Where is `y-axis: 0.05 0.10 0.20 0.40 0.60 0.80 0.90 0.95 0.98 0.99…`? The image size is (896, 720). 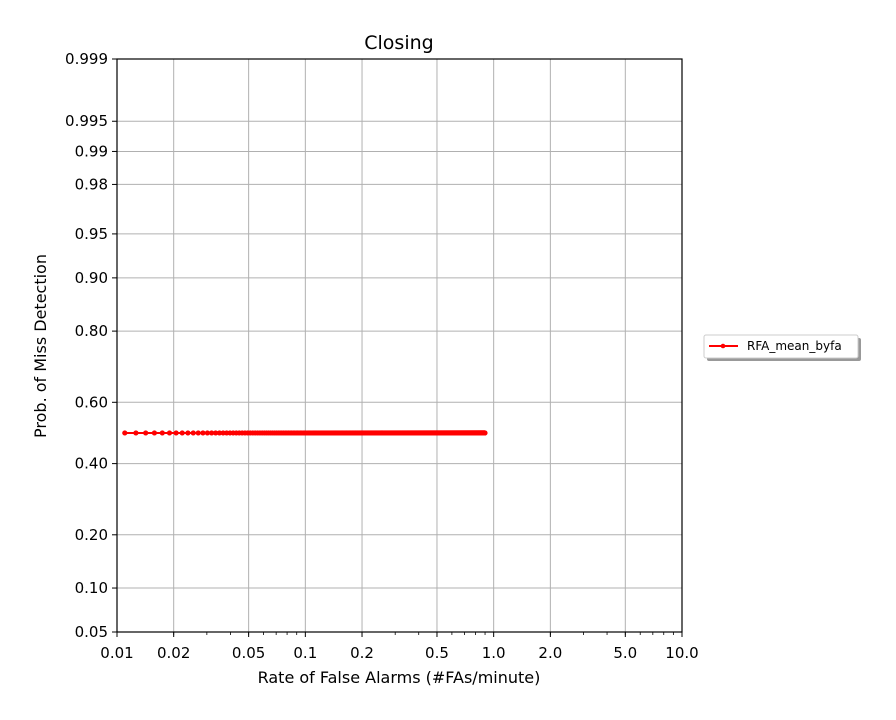 y-axis: 0.05 0.10 0.20 0.40 0.60 0.80 0.90 0.95 0.98 0.99… is located at coordinates (91, 345).